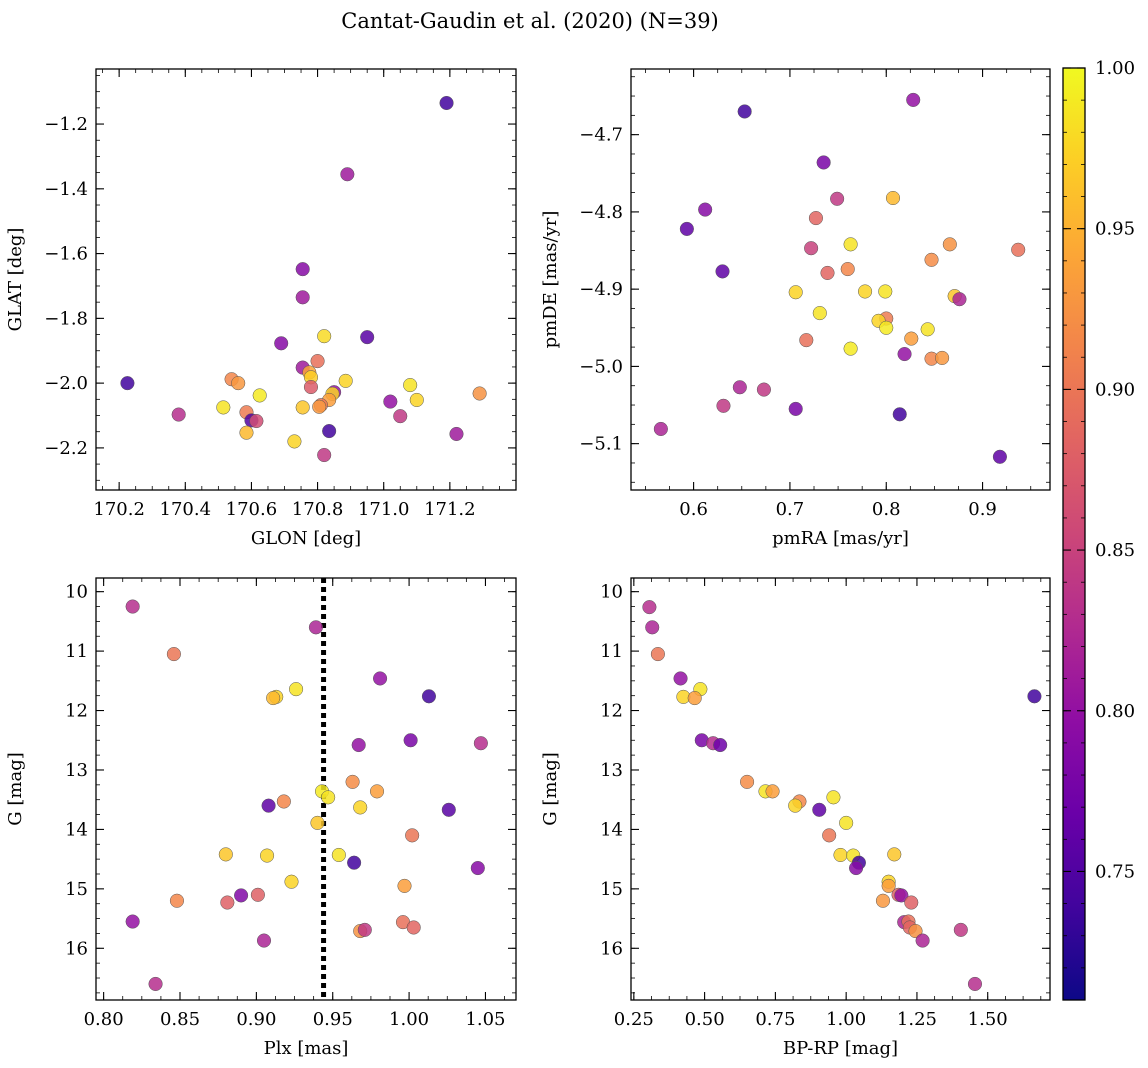  I want to click on x-tick-label: 170.6, so click(252, 509).